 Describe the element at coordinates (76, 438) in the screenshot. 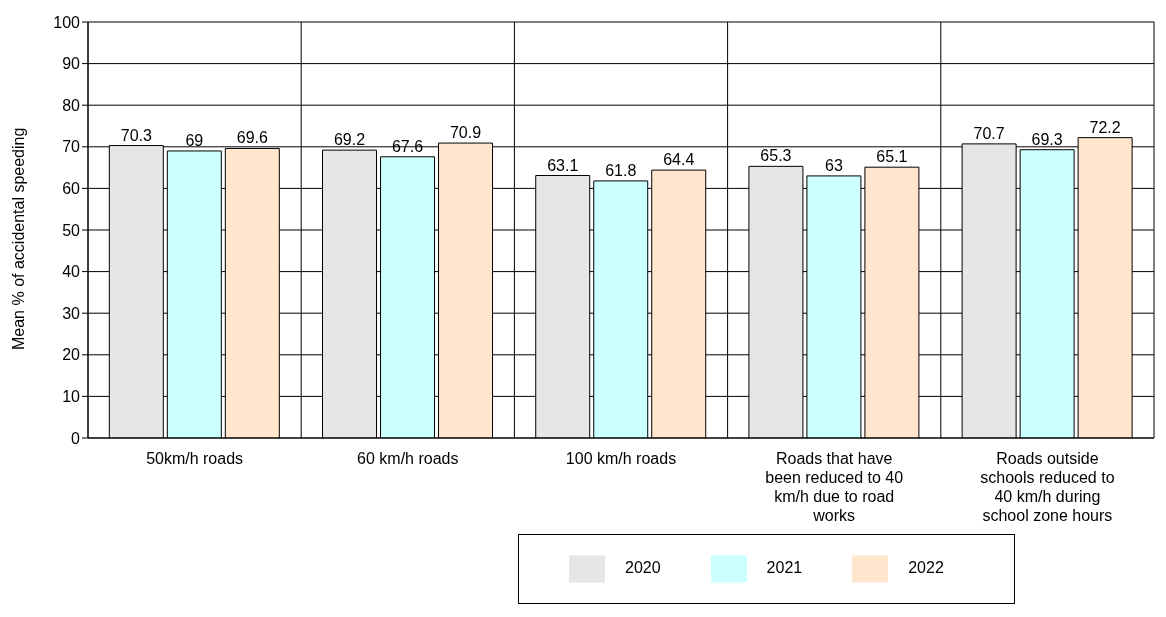

I see `y-tick-label: 0` at that location.